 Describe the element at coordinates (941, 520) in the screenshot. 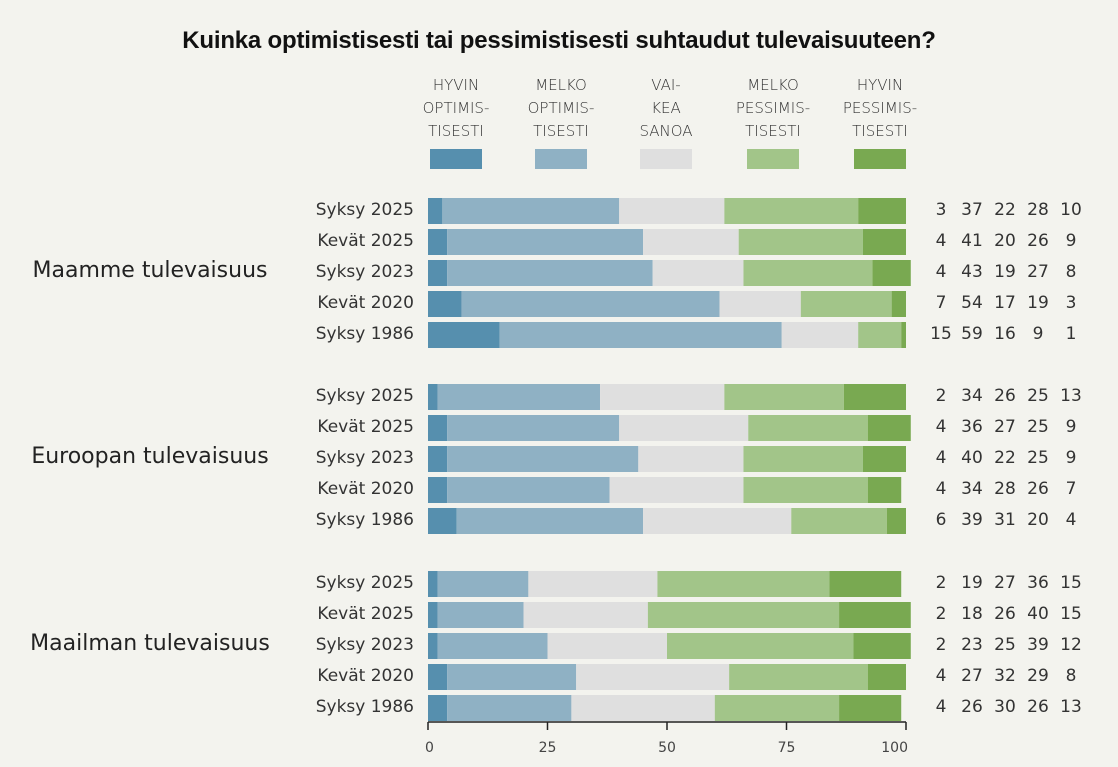

I see `data-label: 6` at that location.